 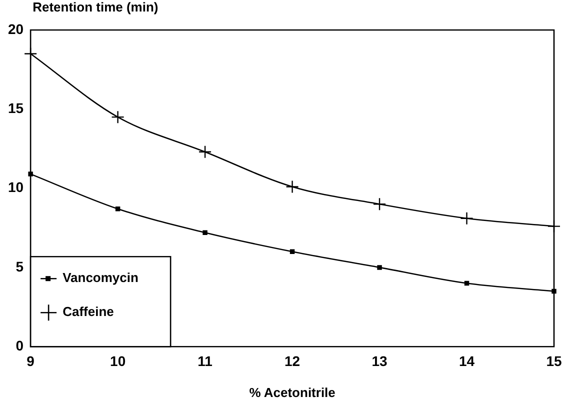 I want to click on y-axis-title: Retention time (min), so click(x=95, y=7).